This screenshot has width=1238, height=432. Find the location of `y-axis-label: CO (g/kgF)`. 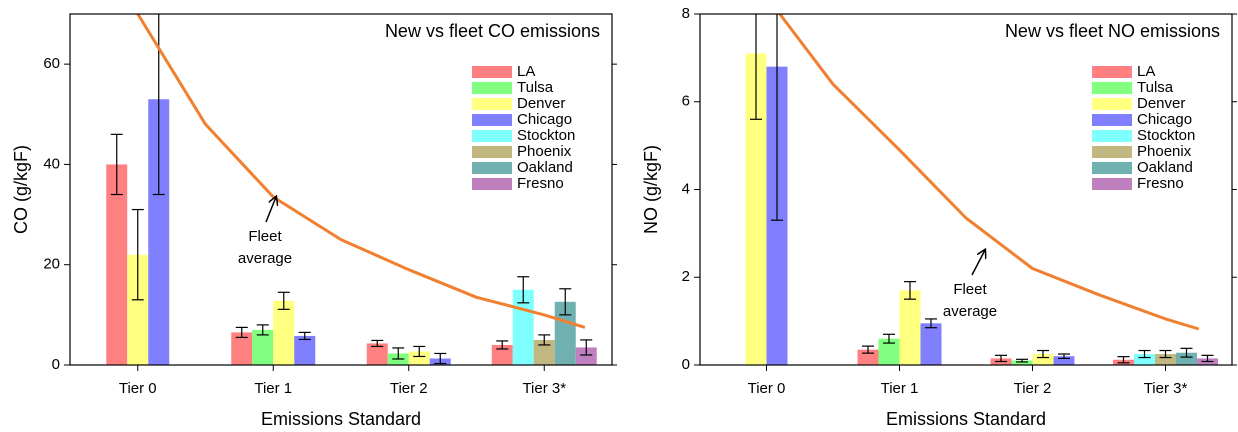

y-axis-label: CO (g/kgF) is located at coordinates (21, 189).